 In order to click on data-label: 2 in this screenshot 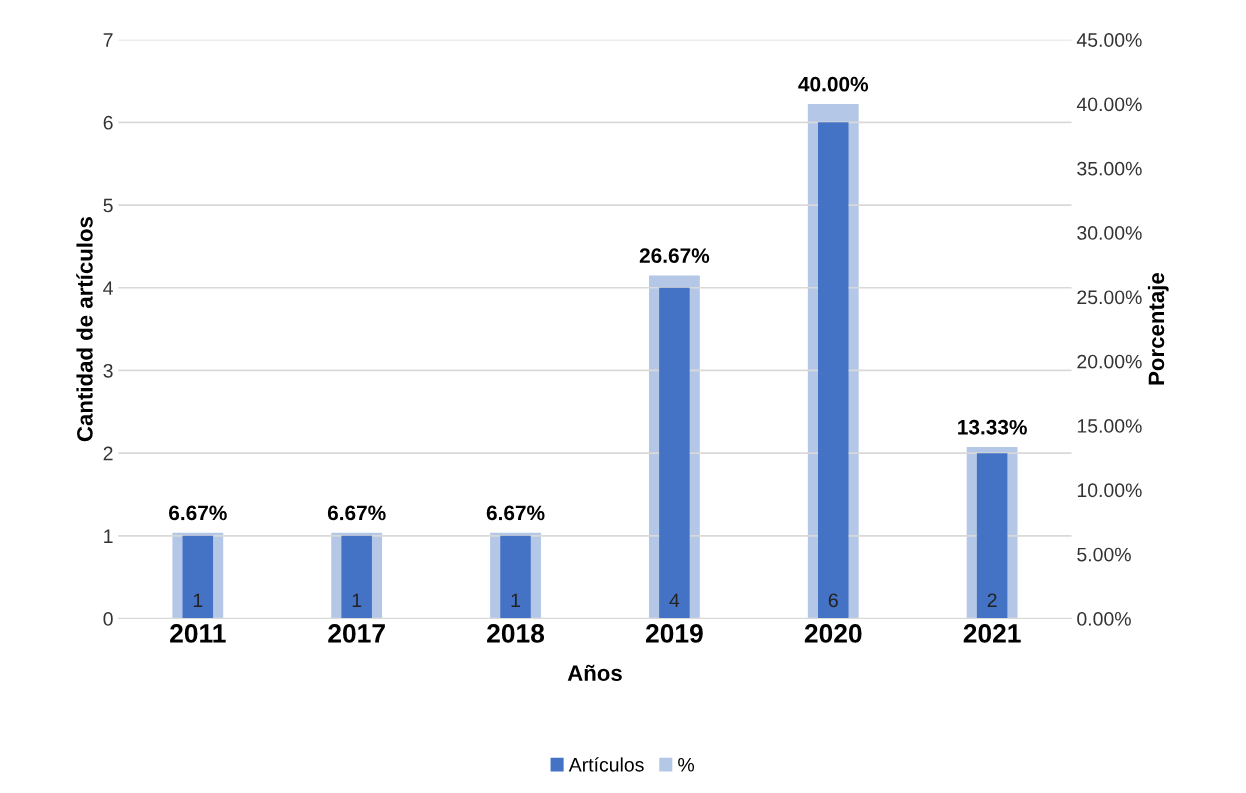, I will do `click(992, 600)`.